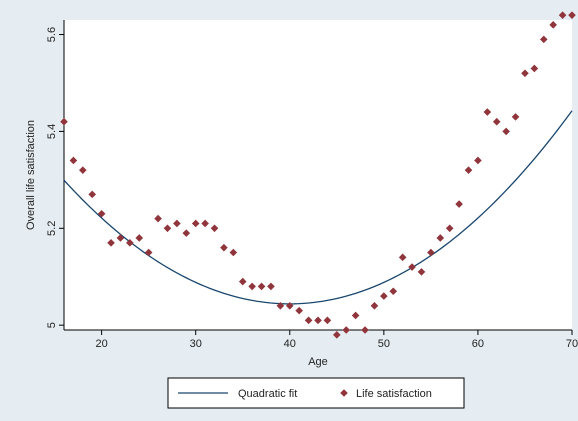 The height and width of the screenshot is (421, 578). Describe the element at coordinates (52, 228) in the screenshot. I see `y-tick-label: 5.2` at that location.